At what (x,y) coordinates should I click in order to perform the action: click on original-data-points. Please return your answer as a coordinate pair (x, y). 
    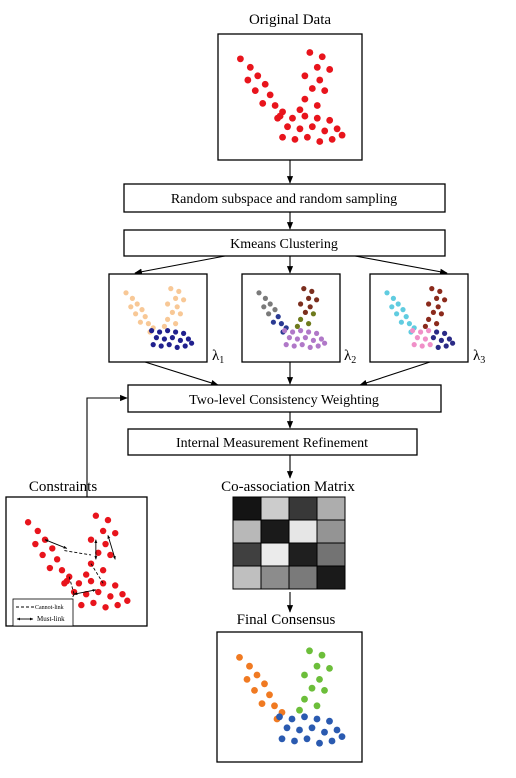
    Looking at the image, I should click on (291, 97).